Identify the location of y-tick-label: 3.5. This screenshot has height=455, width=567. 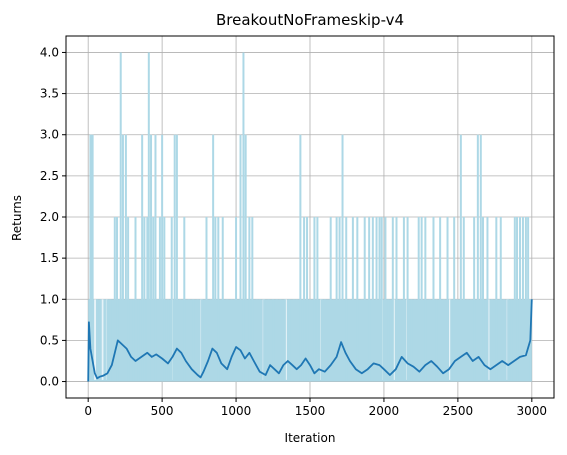
(49, 94).